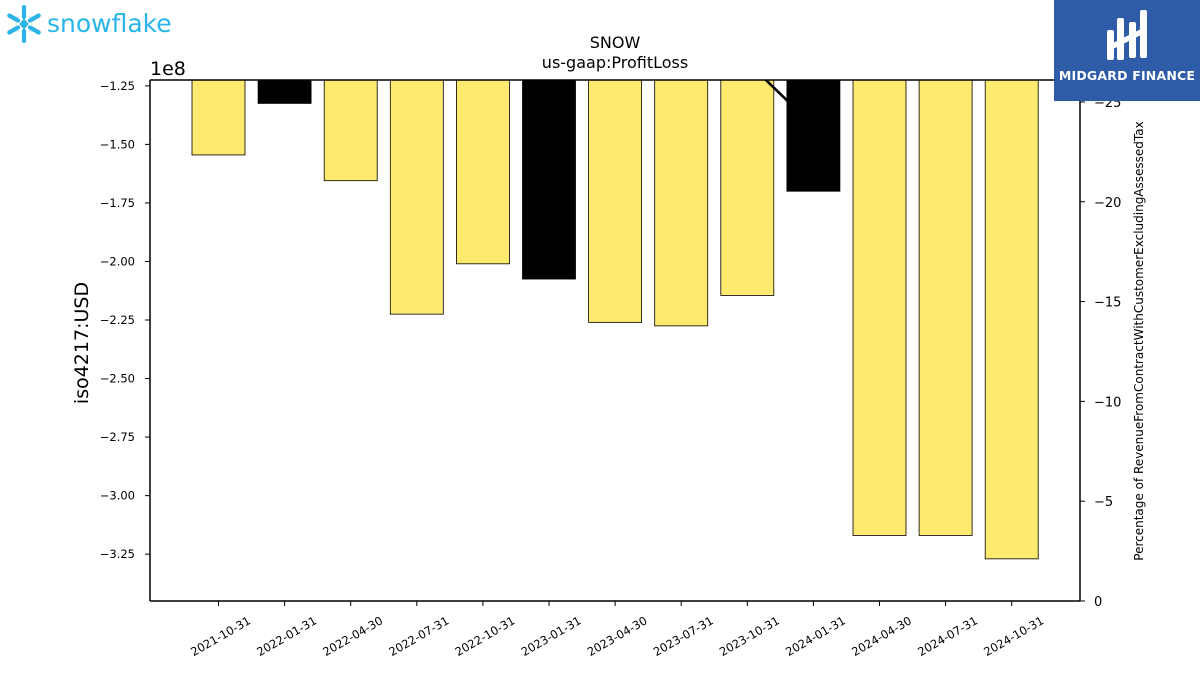  Describe the element at coordinates (418, 636) in the screenshot. I see `x-tick-label: 2022-07-31` at that location.